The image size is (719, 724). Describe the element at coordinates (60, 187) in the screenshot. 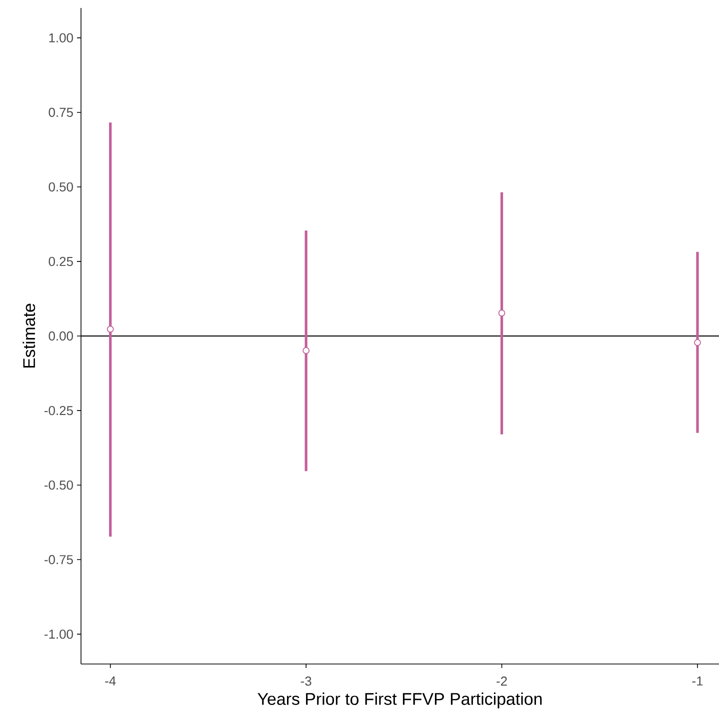

I see `y-tick-label: 0.50` at that location.